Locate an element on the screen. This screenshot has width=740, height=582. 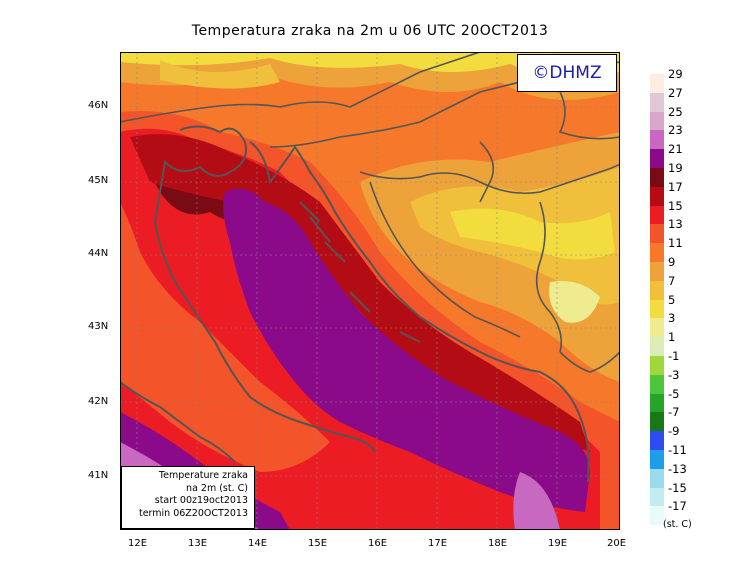
legend-label: 9 is located at coordinates (672, 262).